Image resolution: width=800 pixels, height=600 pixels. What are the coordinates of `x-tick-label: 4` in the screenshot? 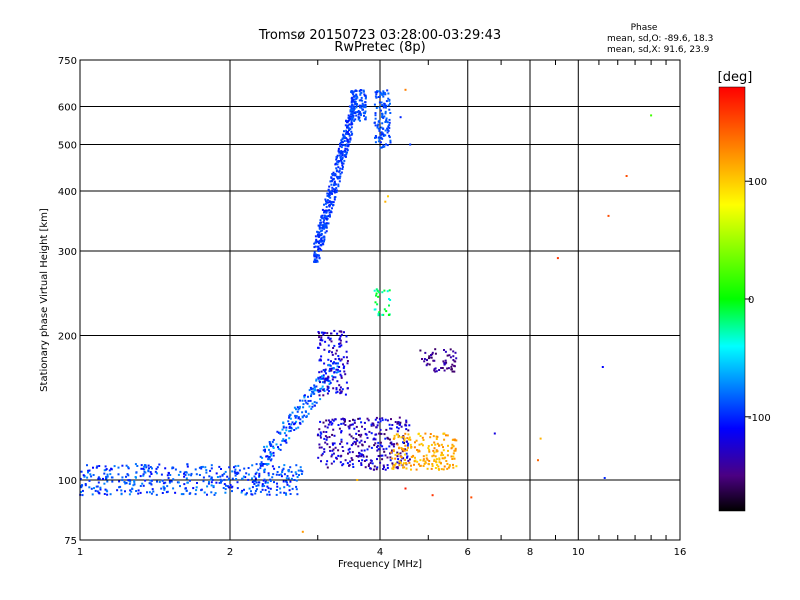 It's located at (380, 552).